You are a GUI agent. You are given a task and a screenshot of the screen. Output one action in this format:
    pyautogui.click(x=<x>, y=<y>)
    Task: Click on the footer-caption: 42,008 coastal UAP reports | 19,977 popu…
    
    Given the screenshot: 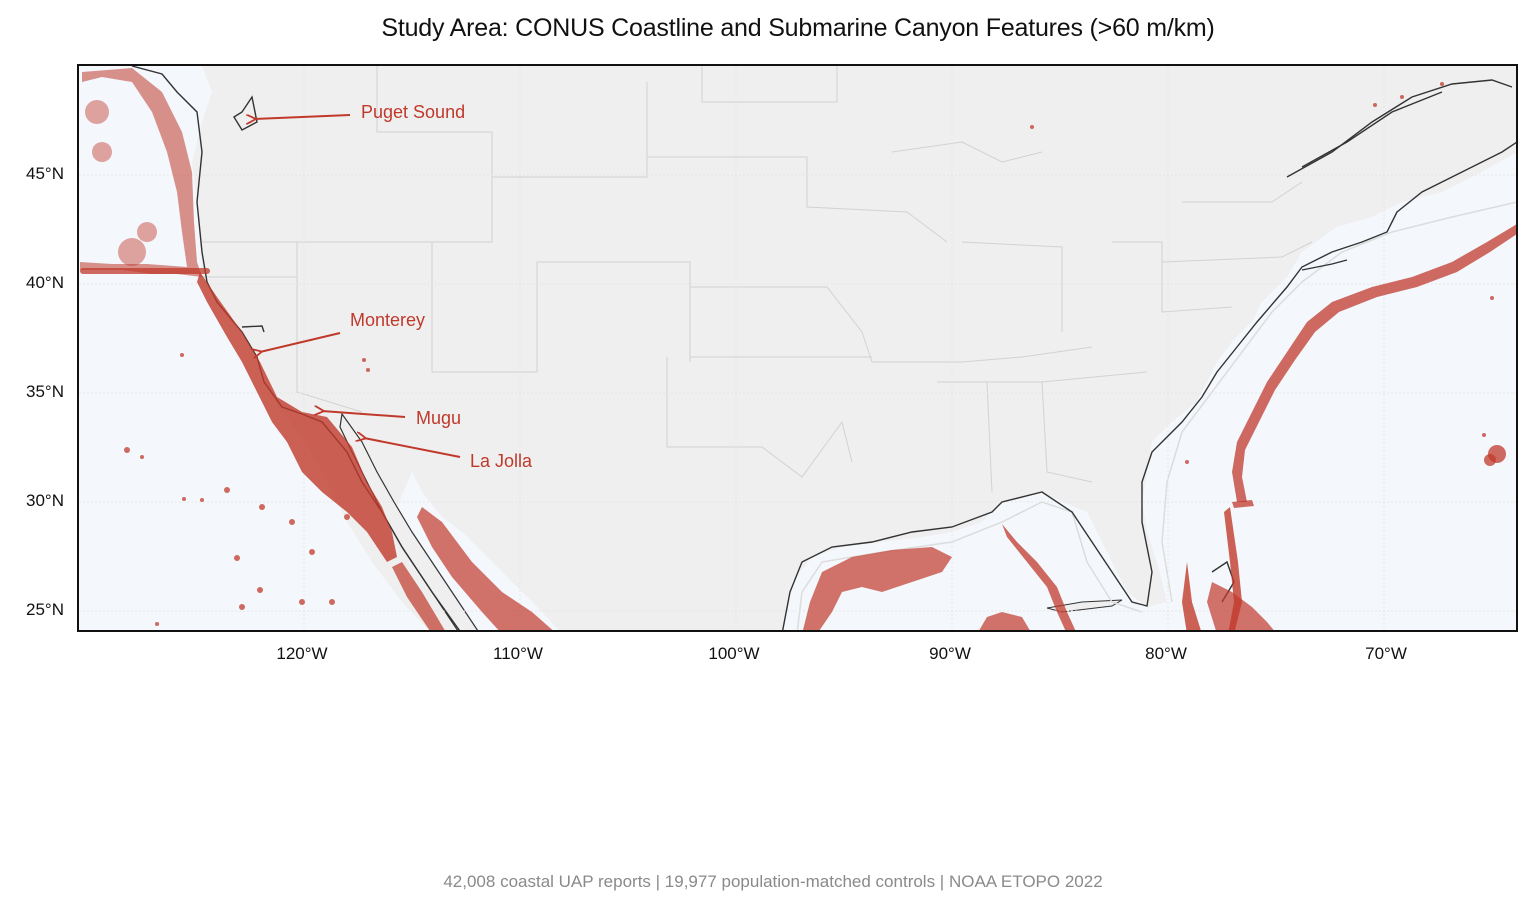 What is the action you would take?
    pyautogui.click(x=773, y=881)
    